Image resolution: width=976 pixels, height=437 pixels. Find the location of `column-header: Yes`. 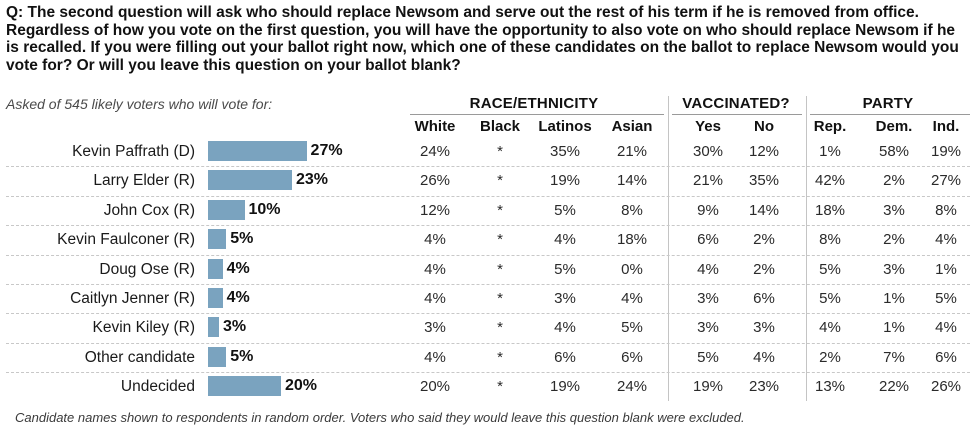

column-header: Yes is located at coordinates (708, 126).